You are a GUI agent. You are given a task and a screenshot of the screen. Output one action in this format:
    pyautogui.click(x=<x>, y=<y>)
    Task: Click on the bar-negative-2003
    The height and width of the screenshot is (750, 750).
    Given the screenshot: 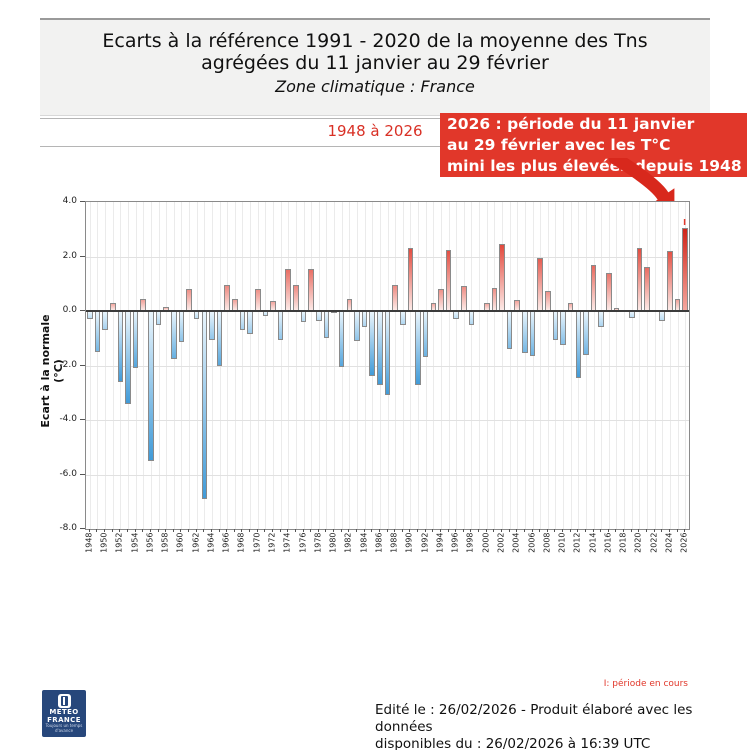 What is the action you would take?
    pyautogui.click(x=509, y=330)
    